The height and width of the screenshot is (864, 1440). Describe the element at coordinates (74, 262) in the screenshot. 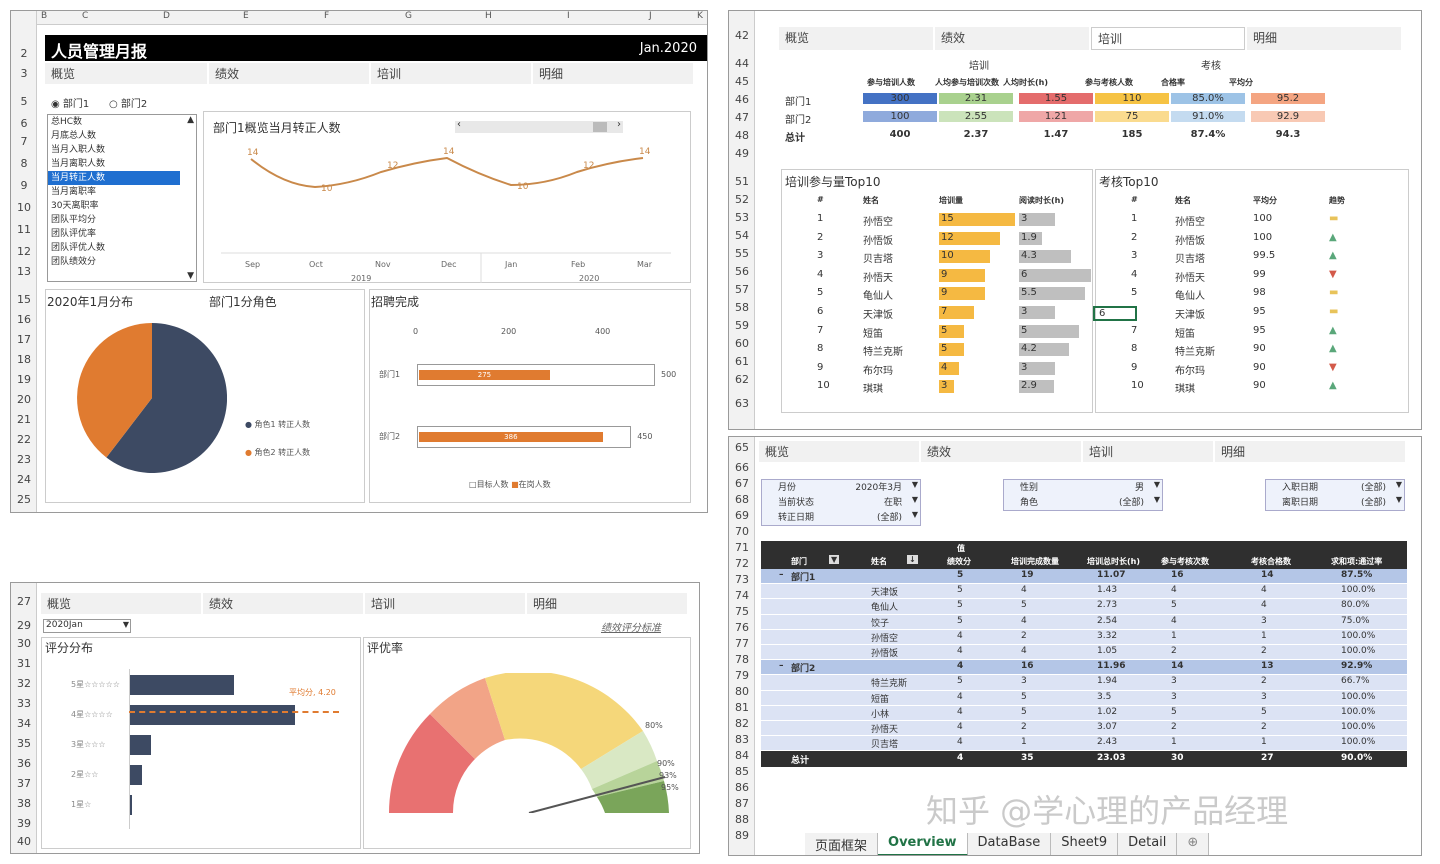

I see `list-item: 团队绩效分` at that location.